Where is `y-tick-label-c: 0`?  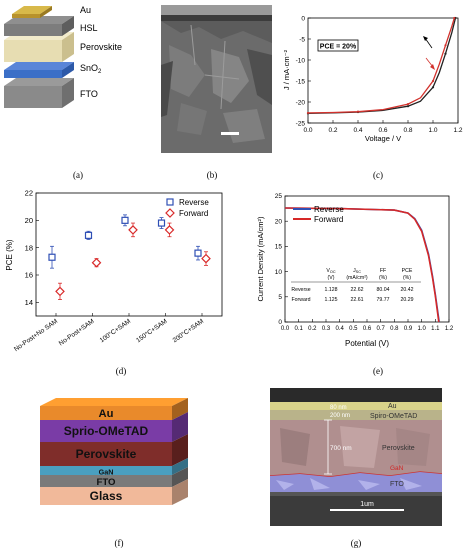
y-tick-label-c: 0 is located at coordinates (303, 18).